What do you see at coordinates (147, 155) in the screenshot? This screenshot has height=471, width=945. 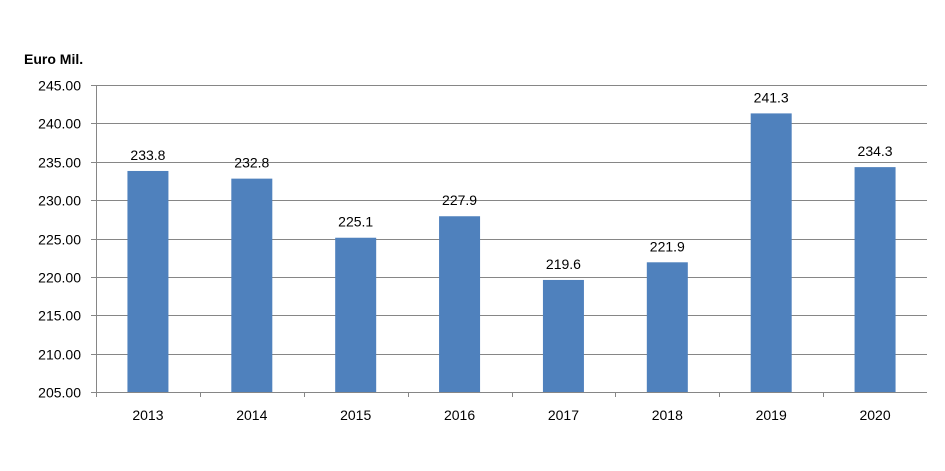 I see `data-label: 233.8` at bounding box center [147, 155].